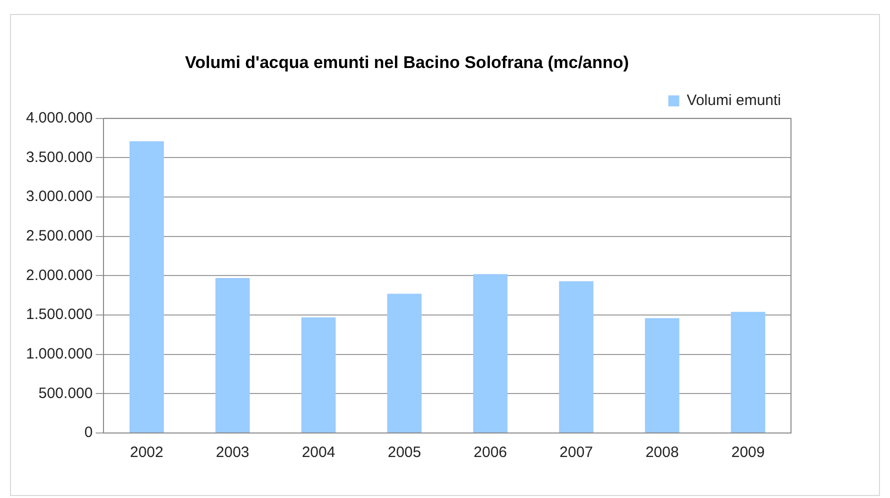 The width and height of the screenshot is (890, 498). What do you see at coordinates (59, 118) in the screenshot?
I see `y-tick-label: 4.000.000` at bounding box center [59, 118].